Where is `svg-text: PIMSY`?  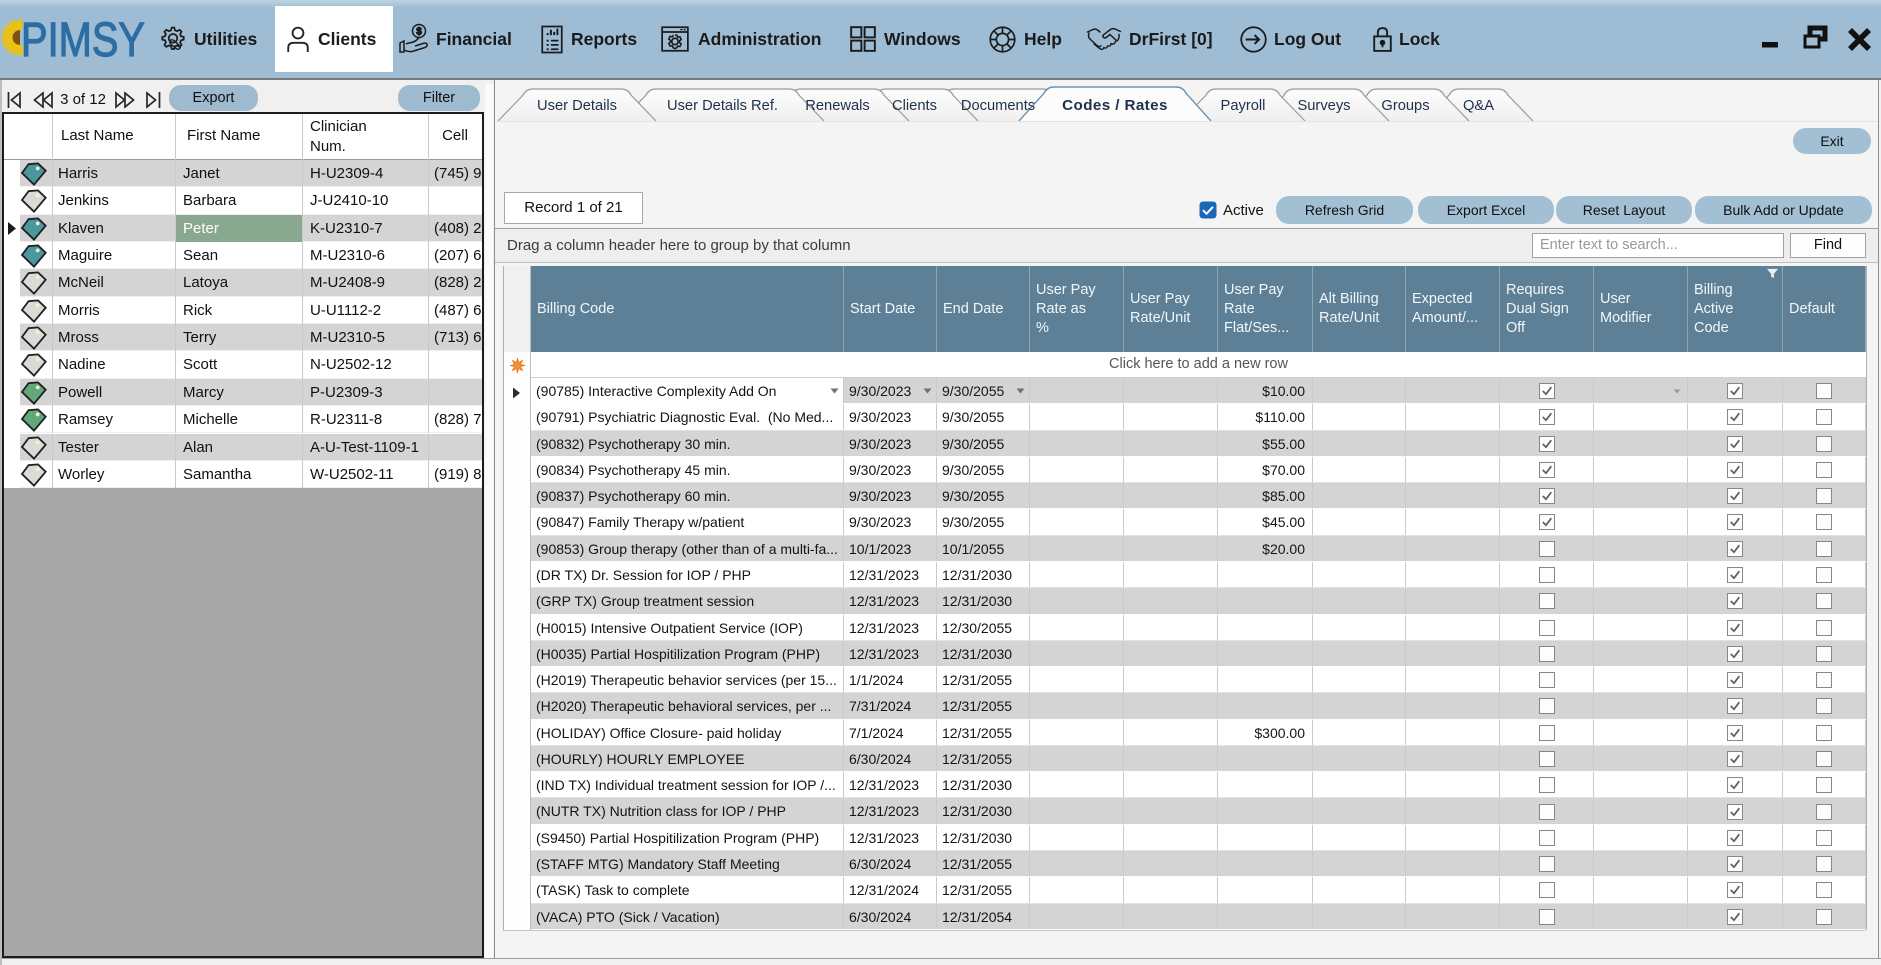
svg-text: PIMSY is located at coordinates (83, 40).